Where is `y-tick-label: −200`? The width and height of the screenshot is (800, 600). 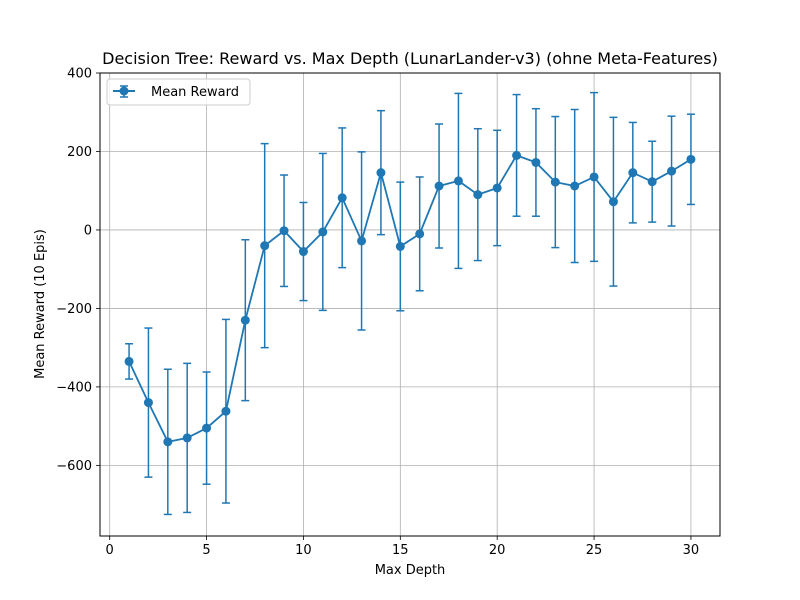
y-tick-label: −200 is located at coordinates (74, 309).